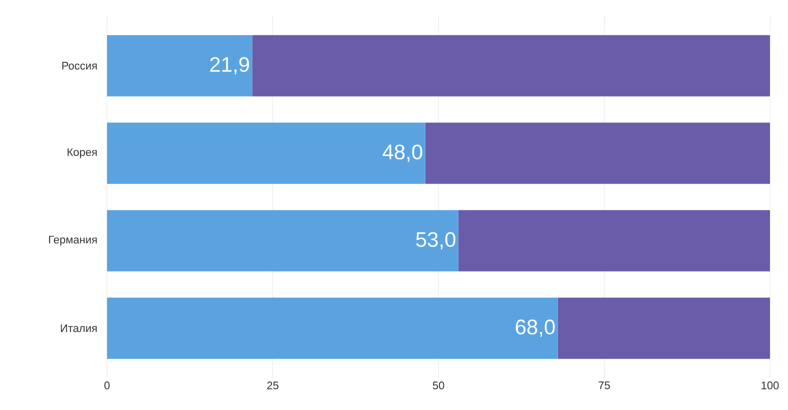 This screenshot has height=410, width=788. What do you see at coordinates (604, 386) in the screenshot?
I see `x-tick-label: 75` at bounding box center [604, 386].